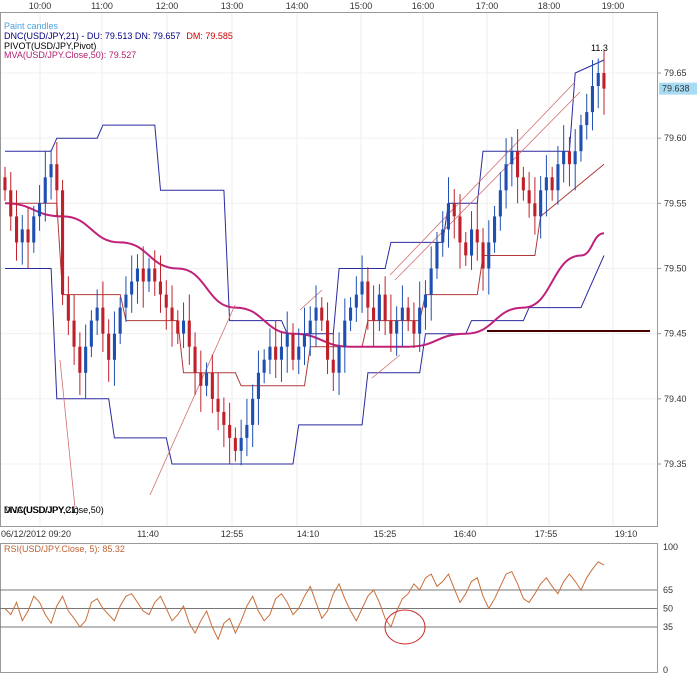 The width and height of the screenshot is (700, 681). What do you see at coordinates (668, 590) in the screenshot?
I see `rsi-tick-label: 65` at bounding box center [668, 590].